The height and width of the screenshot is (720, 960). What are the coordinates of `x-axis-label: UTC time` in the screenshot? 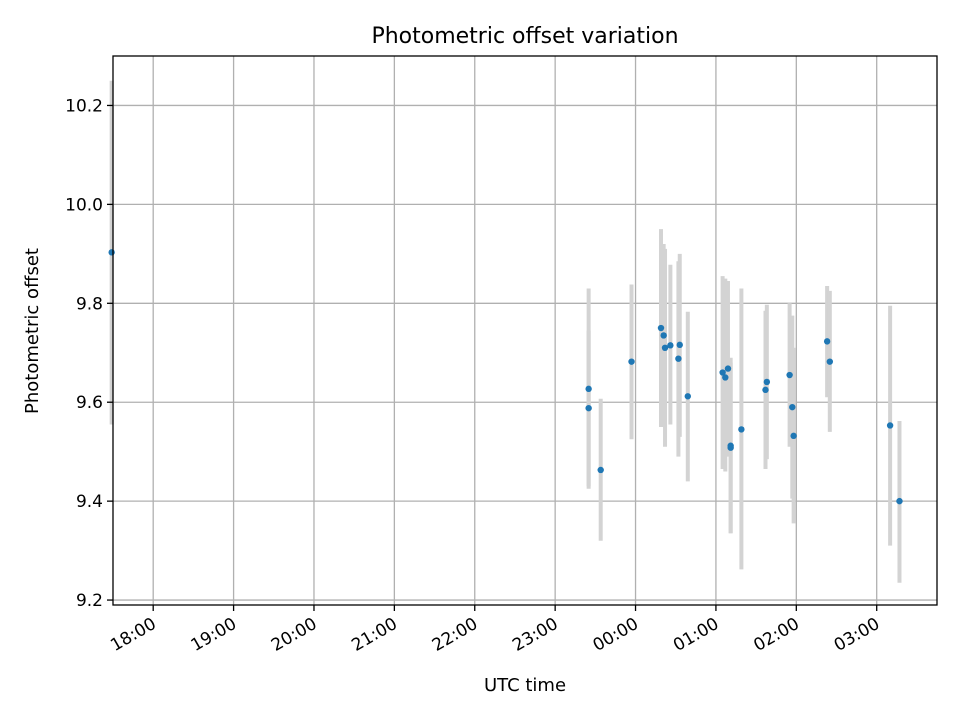 It's located at (525, 685).